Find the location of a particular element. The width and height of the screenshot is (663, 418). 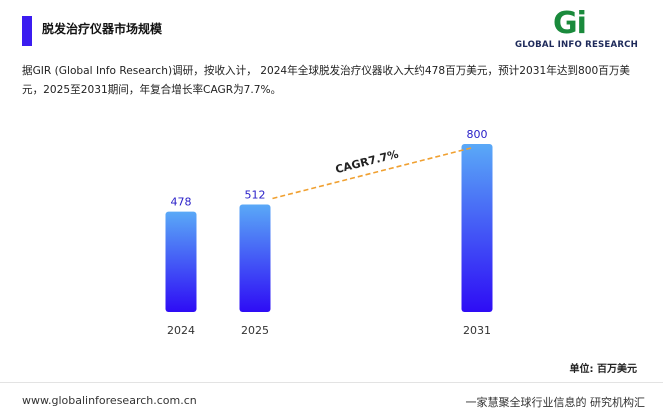

cagr-trend-line is located at coordinates (372, 173).